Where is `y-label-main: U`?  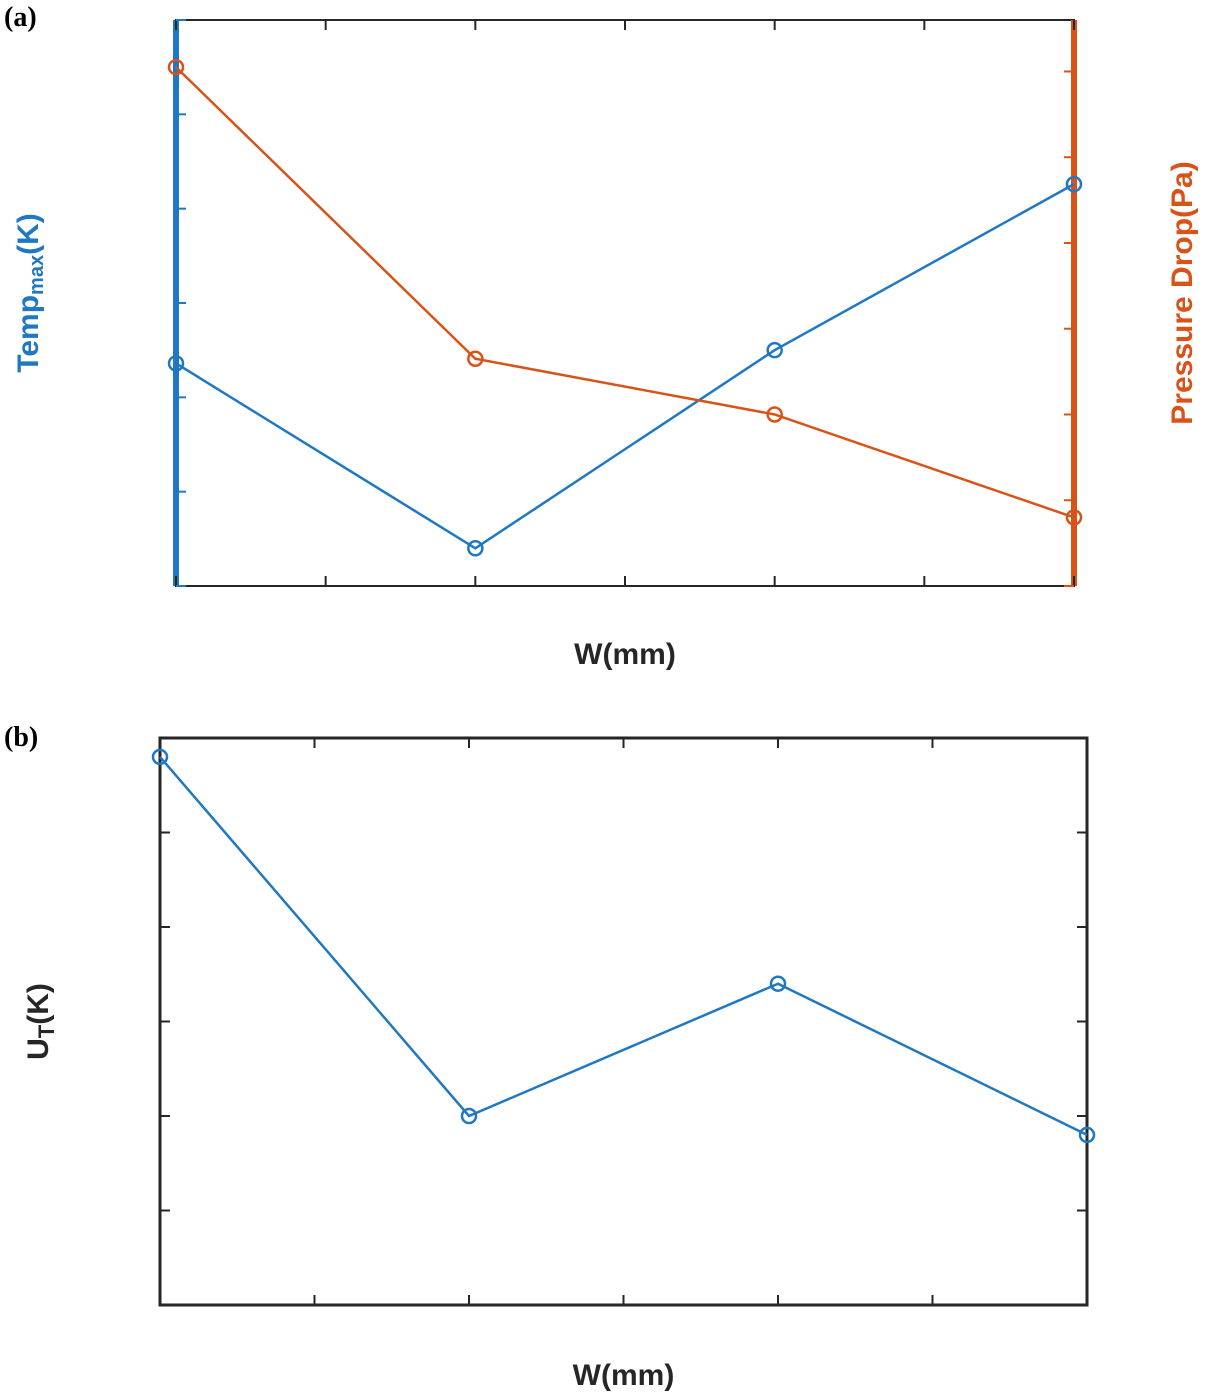 y-label-main: U is located at coordinates (38, 1049).